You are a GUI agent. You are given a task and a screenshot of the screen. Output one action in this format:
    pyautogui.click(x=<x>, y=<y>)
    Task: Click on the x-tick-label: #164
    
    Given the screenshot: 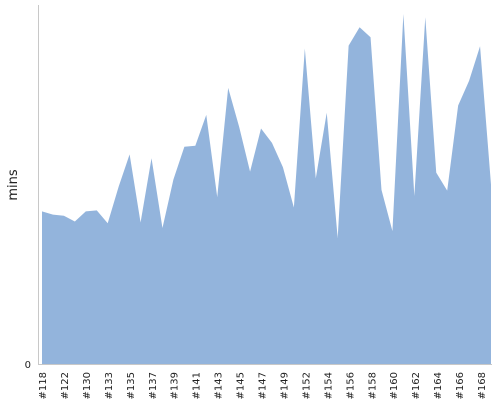 What is the action you would take?
    pyautogui.click(x=438, y=385)
    